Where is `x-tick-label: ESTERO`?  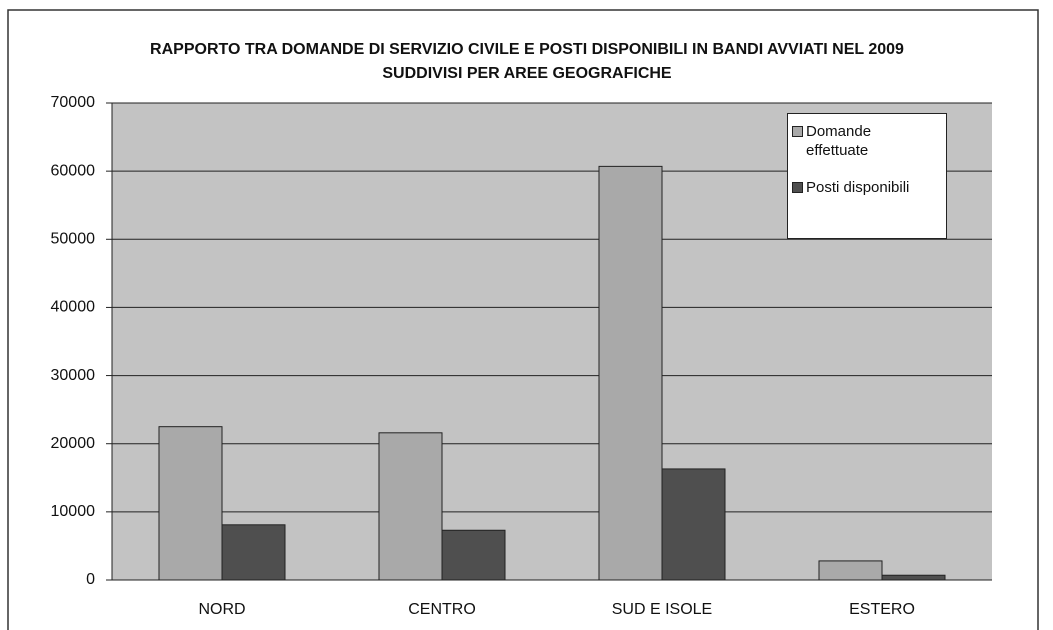 x-tick-label: ESTERO is located at coordinates (882, 609).